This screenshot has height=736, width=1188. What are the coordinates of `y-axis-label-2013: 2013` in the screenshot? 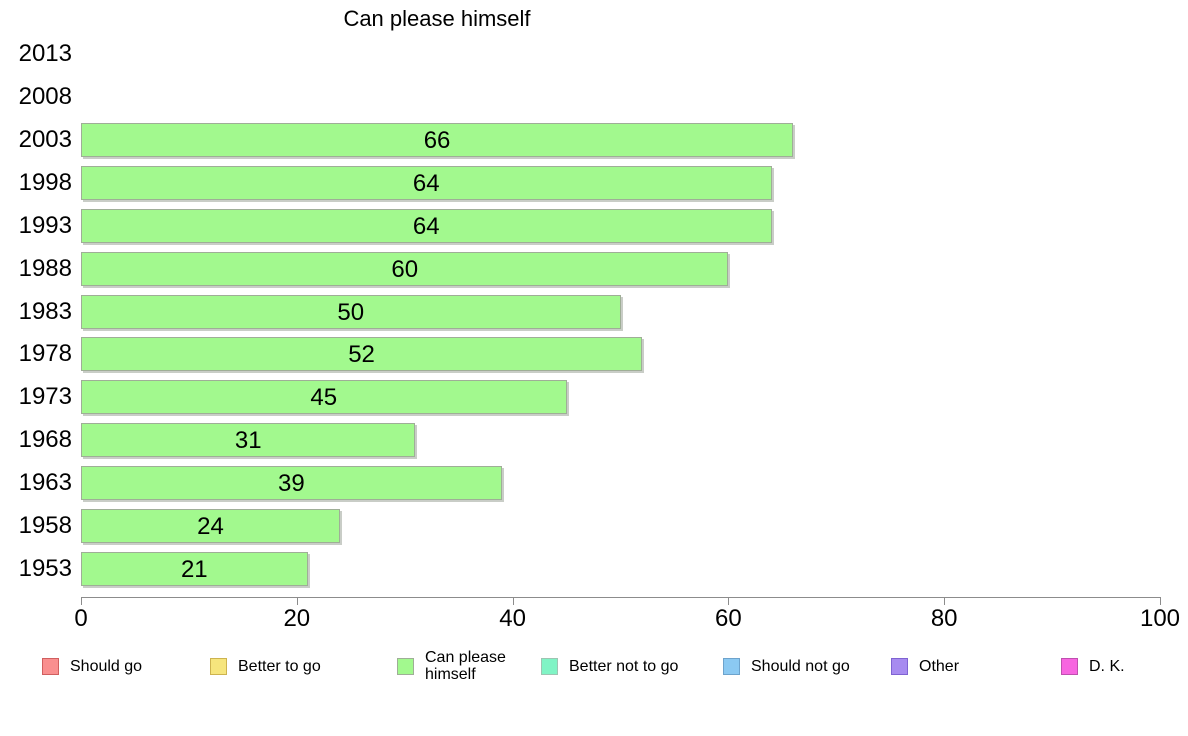 It's located at (45, 54).